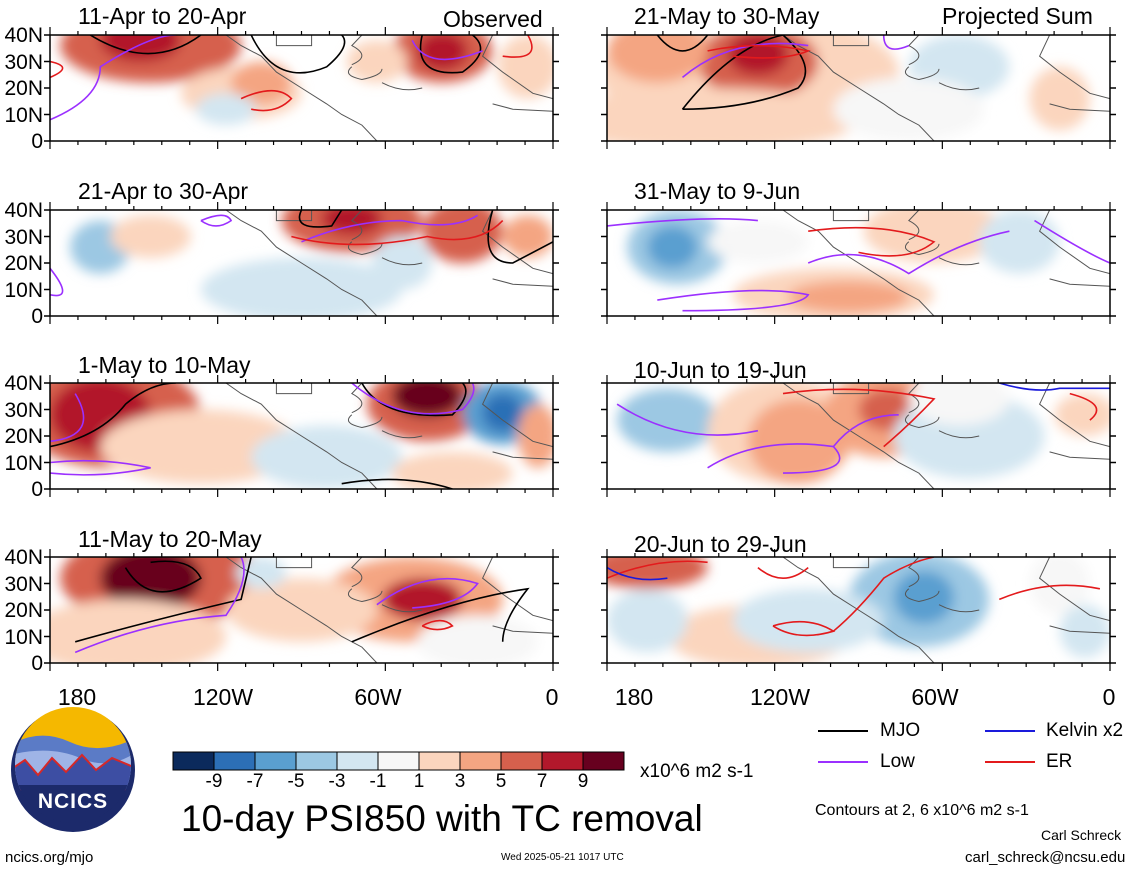 The height and width of the screenshot is (871, 1135). I want to click on panel-title-obs-1: 11-Apr to 20-Apr, so click(162, 16).